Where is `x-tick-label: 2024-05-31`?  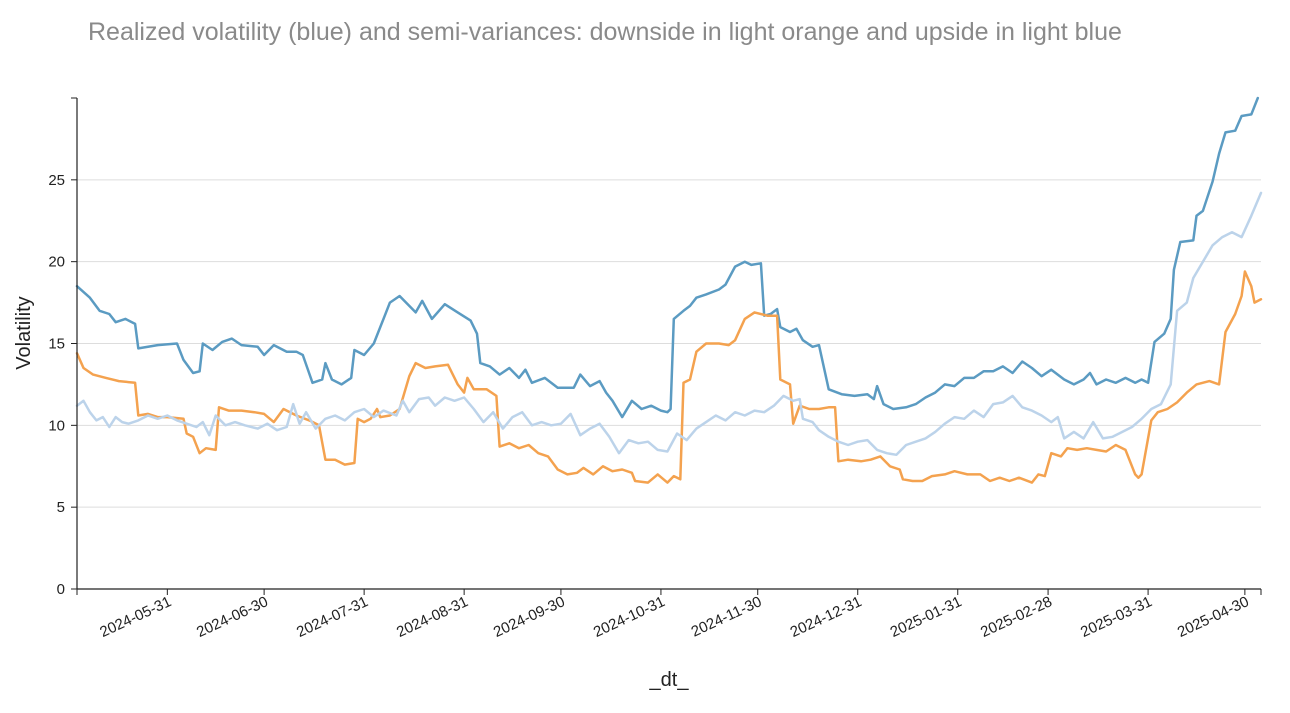 x-tick-label: 2024-05-31 is located at coordinates (135, 617).